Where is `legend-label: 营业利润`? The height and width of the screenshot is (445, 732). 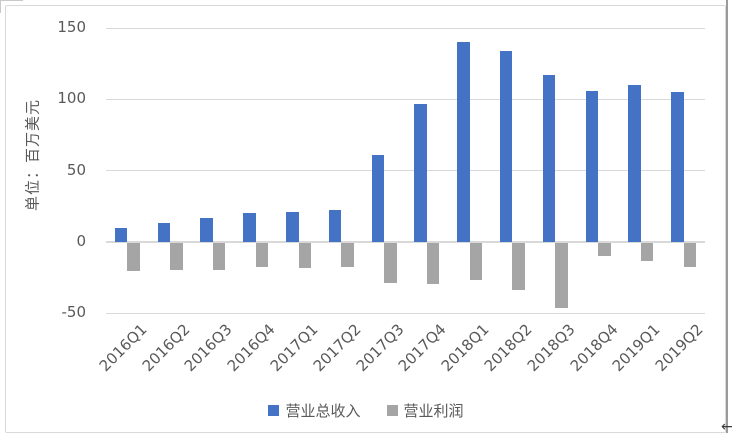
legend-label: 营业利润 is located at coordinates (433, 410).